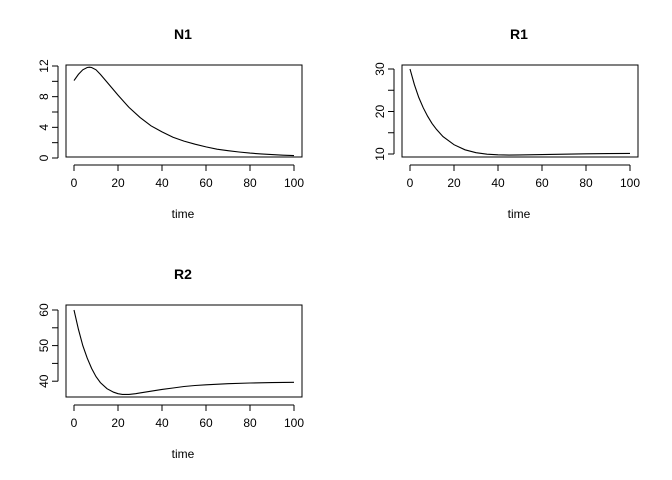 This screenshot has height=480, width=672. What do you see at coordinates (380, 154) in the screenshot?
I see `y-tick-label: 10` at bounding box center [380, 154].